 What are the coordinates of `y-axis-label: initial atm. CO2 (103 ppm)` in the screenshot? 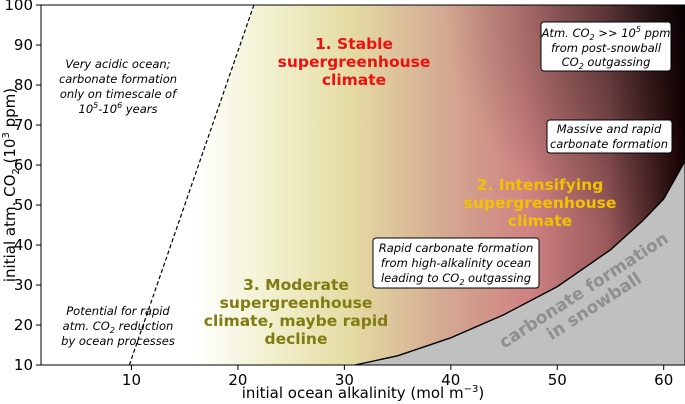 It's located at (11, 185).